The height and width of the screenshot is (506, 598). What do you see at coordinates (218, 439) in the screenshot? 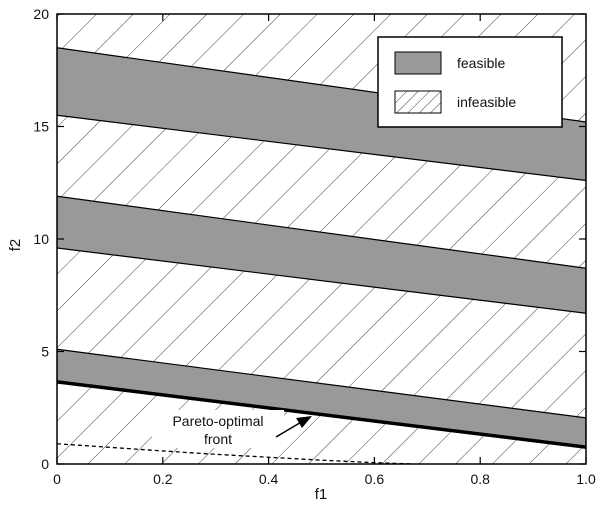
I see `annotation-line-2: front` at bounding box center [218, 439].